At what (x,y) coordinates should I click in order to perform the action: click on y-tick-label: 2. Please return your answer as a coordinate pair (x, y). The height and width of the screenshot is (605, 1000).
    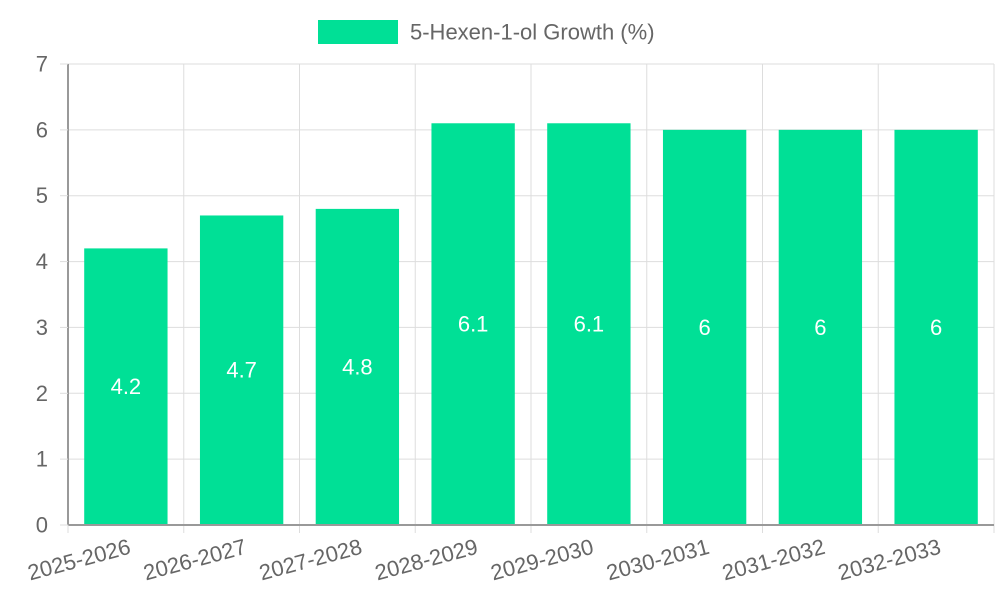
    Looking at the image, I should click on (42, 393).